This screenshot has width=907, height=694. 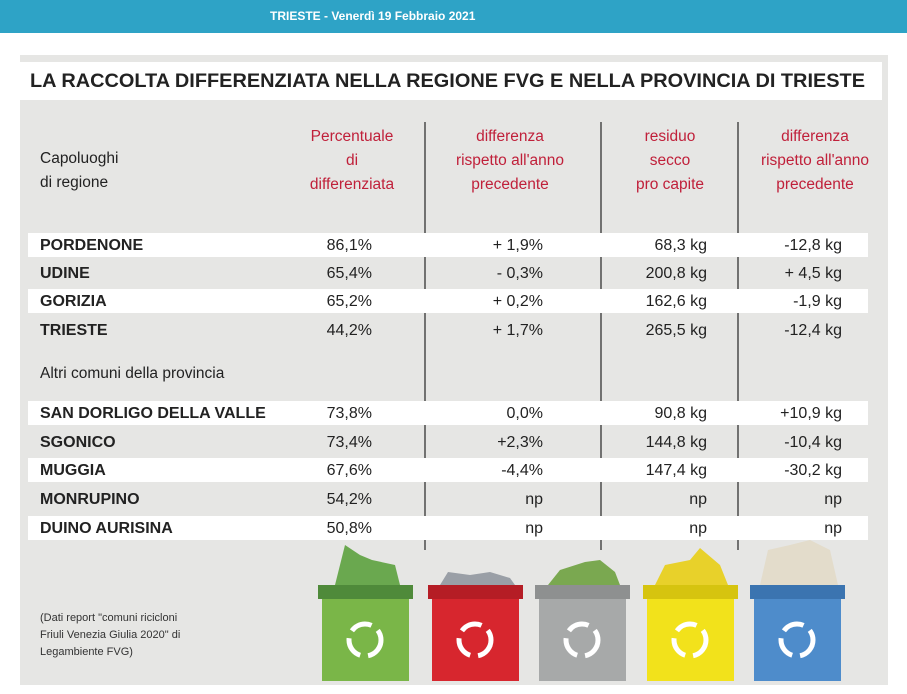 I want to click on cell: 86,1%, so click(x=349, y=245).